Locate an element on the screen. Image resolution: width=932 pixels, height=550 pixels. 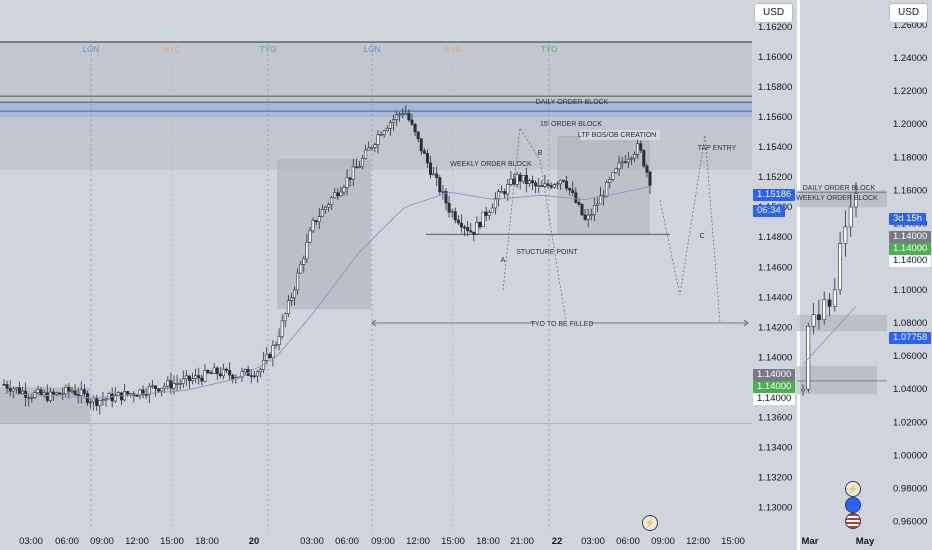
weekly-y-tick-label: 1.22000 is located at coordinates (910, 91).